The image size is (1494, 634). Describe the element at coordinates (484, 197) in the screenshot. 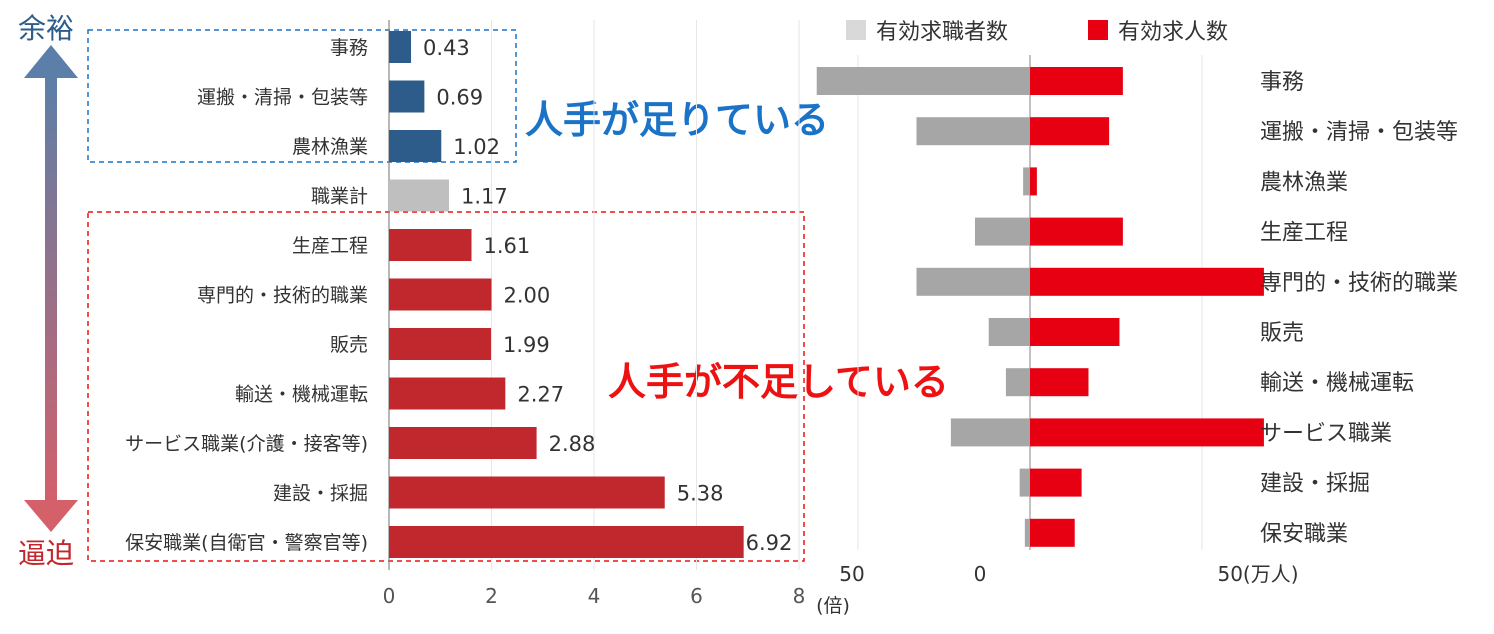

I see `left-value-label: 1.17` at that location.